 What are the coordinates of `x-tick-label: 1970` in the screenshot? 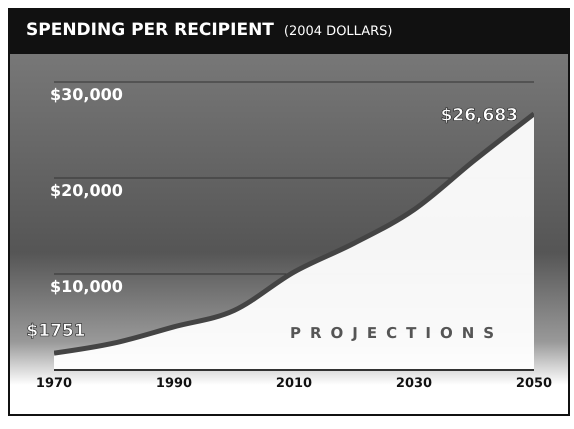 It's located at (54, 384).